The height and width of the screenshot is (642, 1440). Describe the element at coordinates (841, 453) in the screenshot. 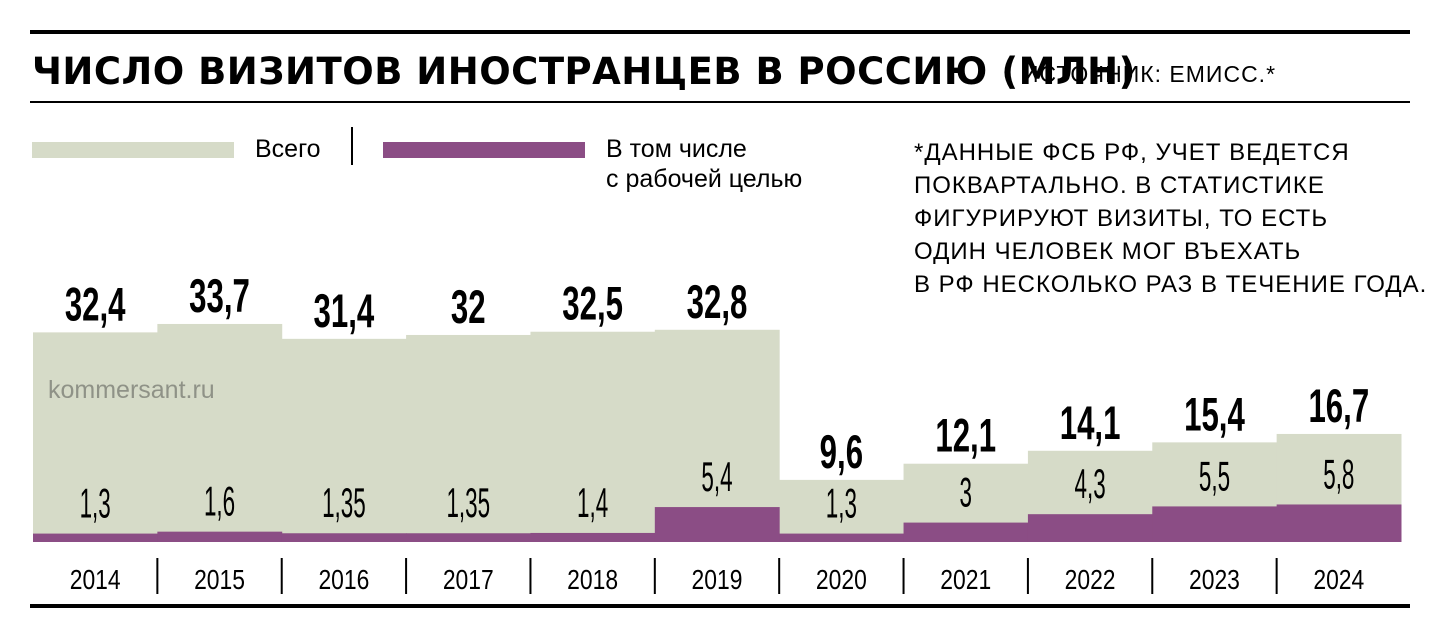

I see `total-value-label: 9,6` at that location.